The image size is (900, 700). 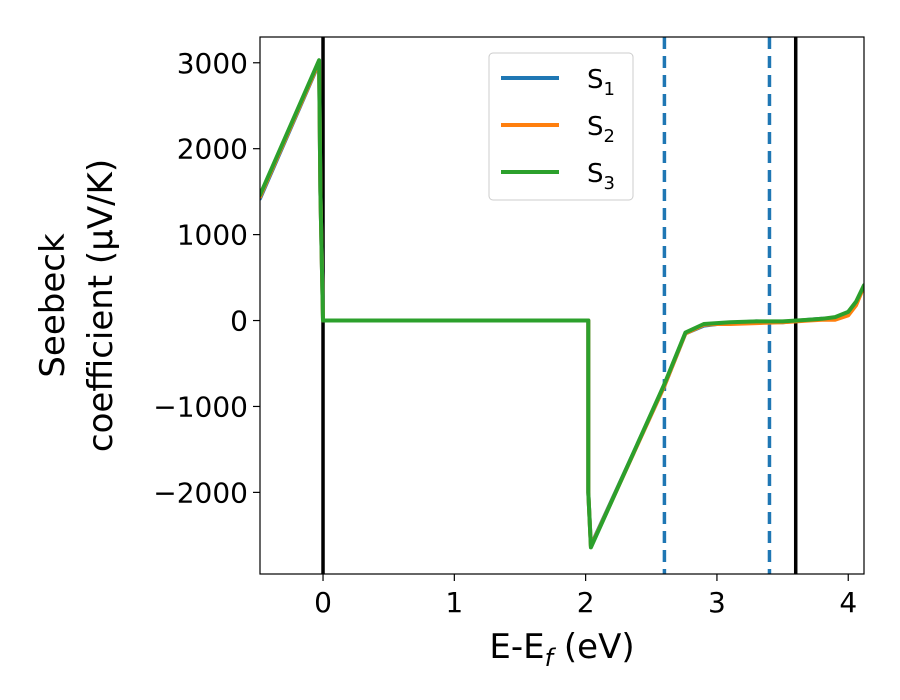 What do you see at coordinates (586, 602) in the screenshot?
I see `x-tick-label: 2` at bounding box center [586, 602].